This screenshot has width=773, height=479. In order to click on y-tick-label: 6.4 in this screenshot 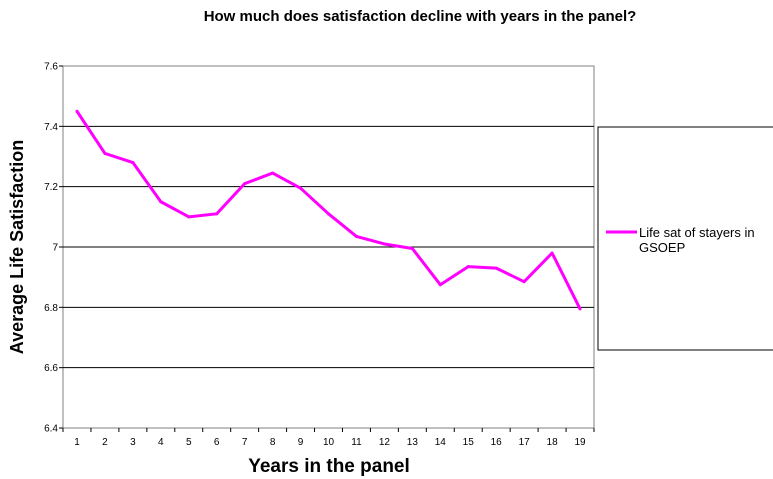, I will do `click(51, 429)`.